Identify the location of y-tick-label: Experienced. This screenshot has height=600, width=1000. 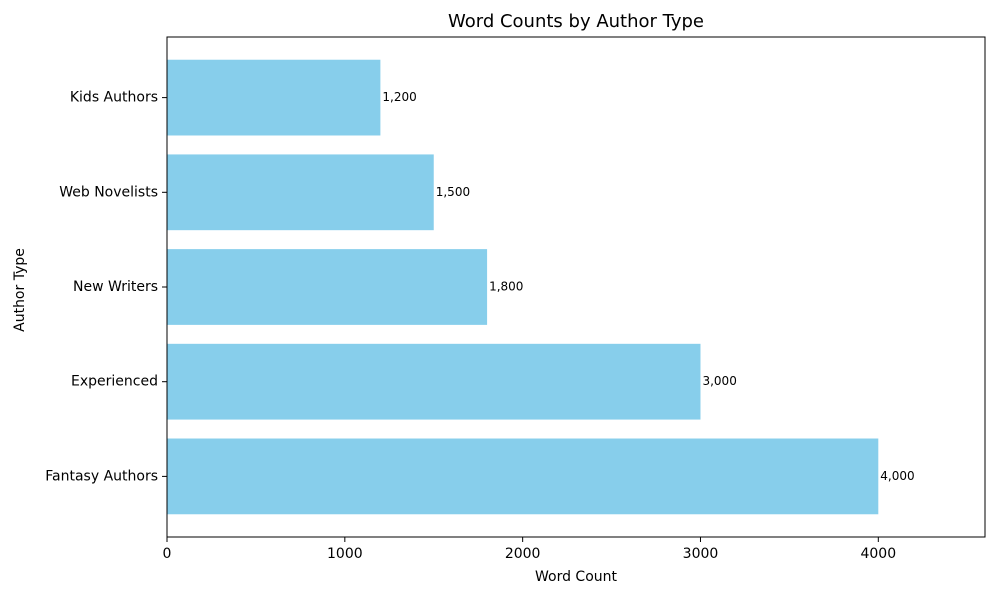
(114, 382).